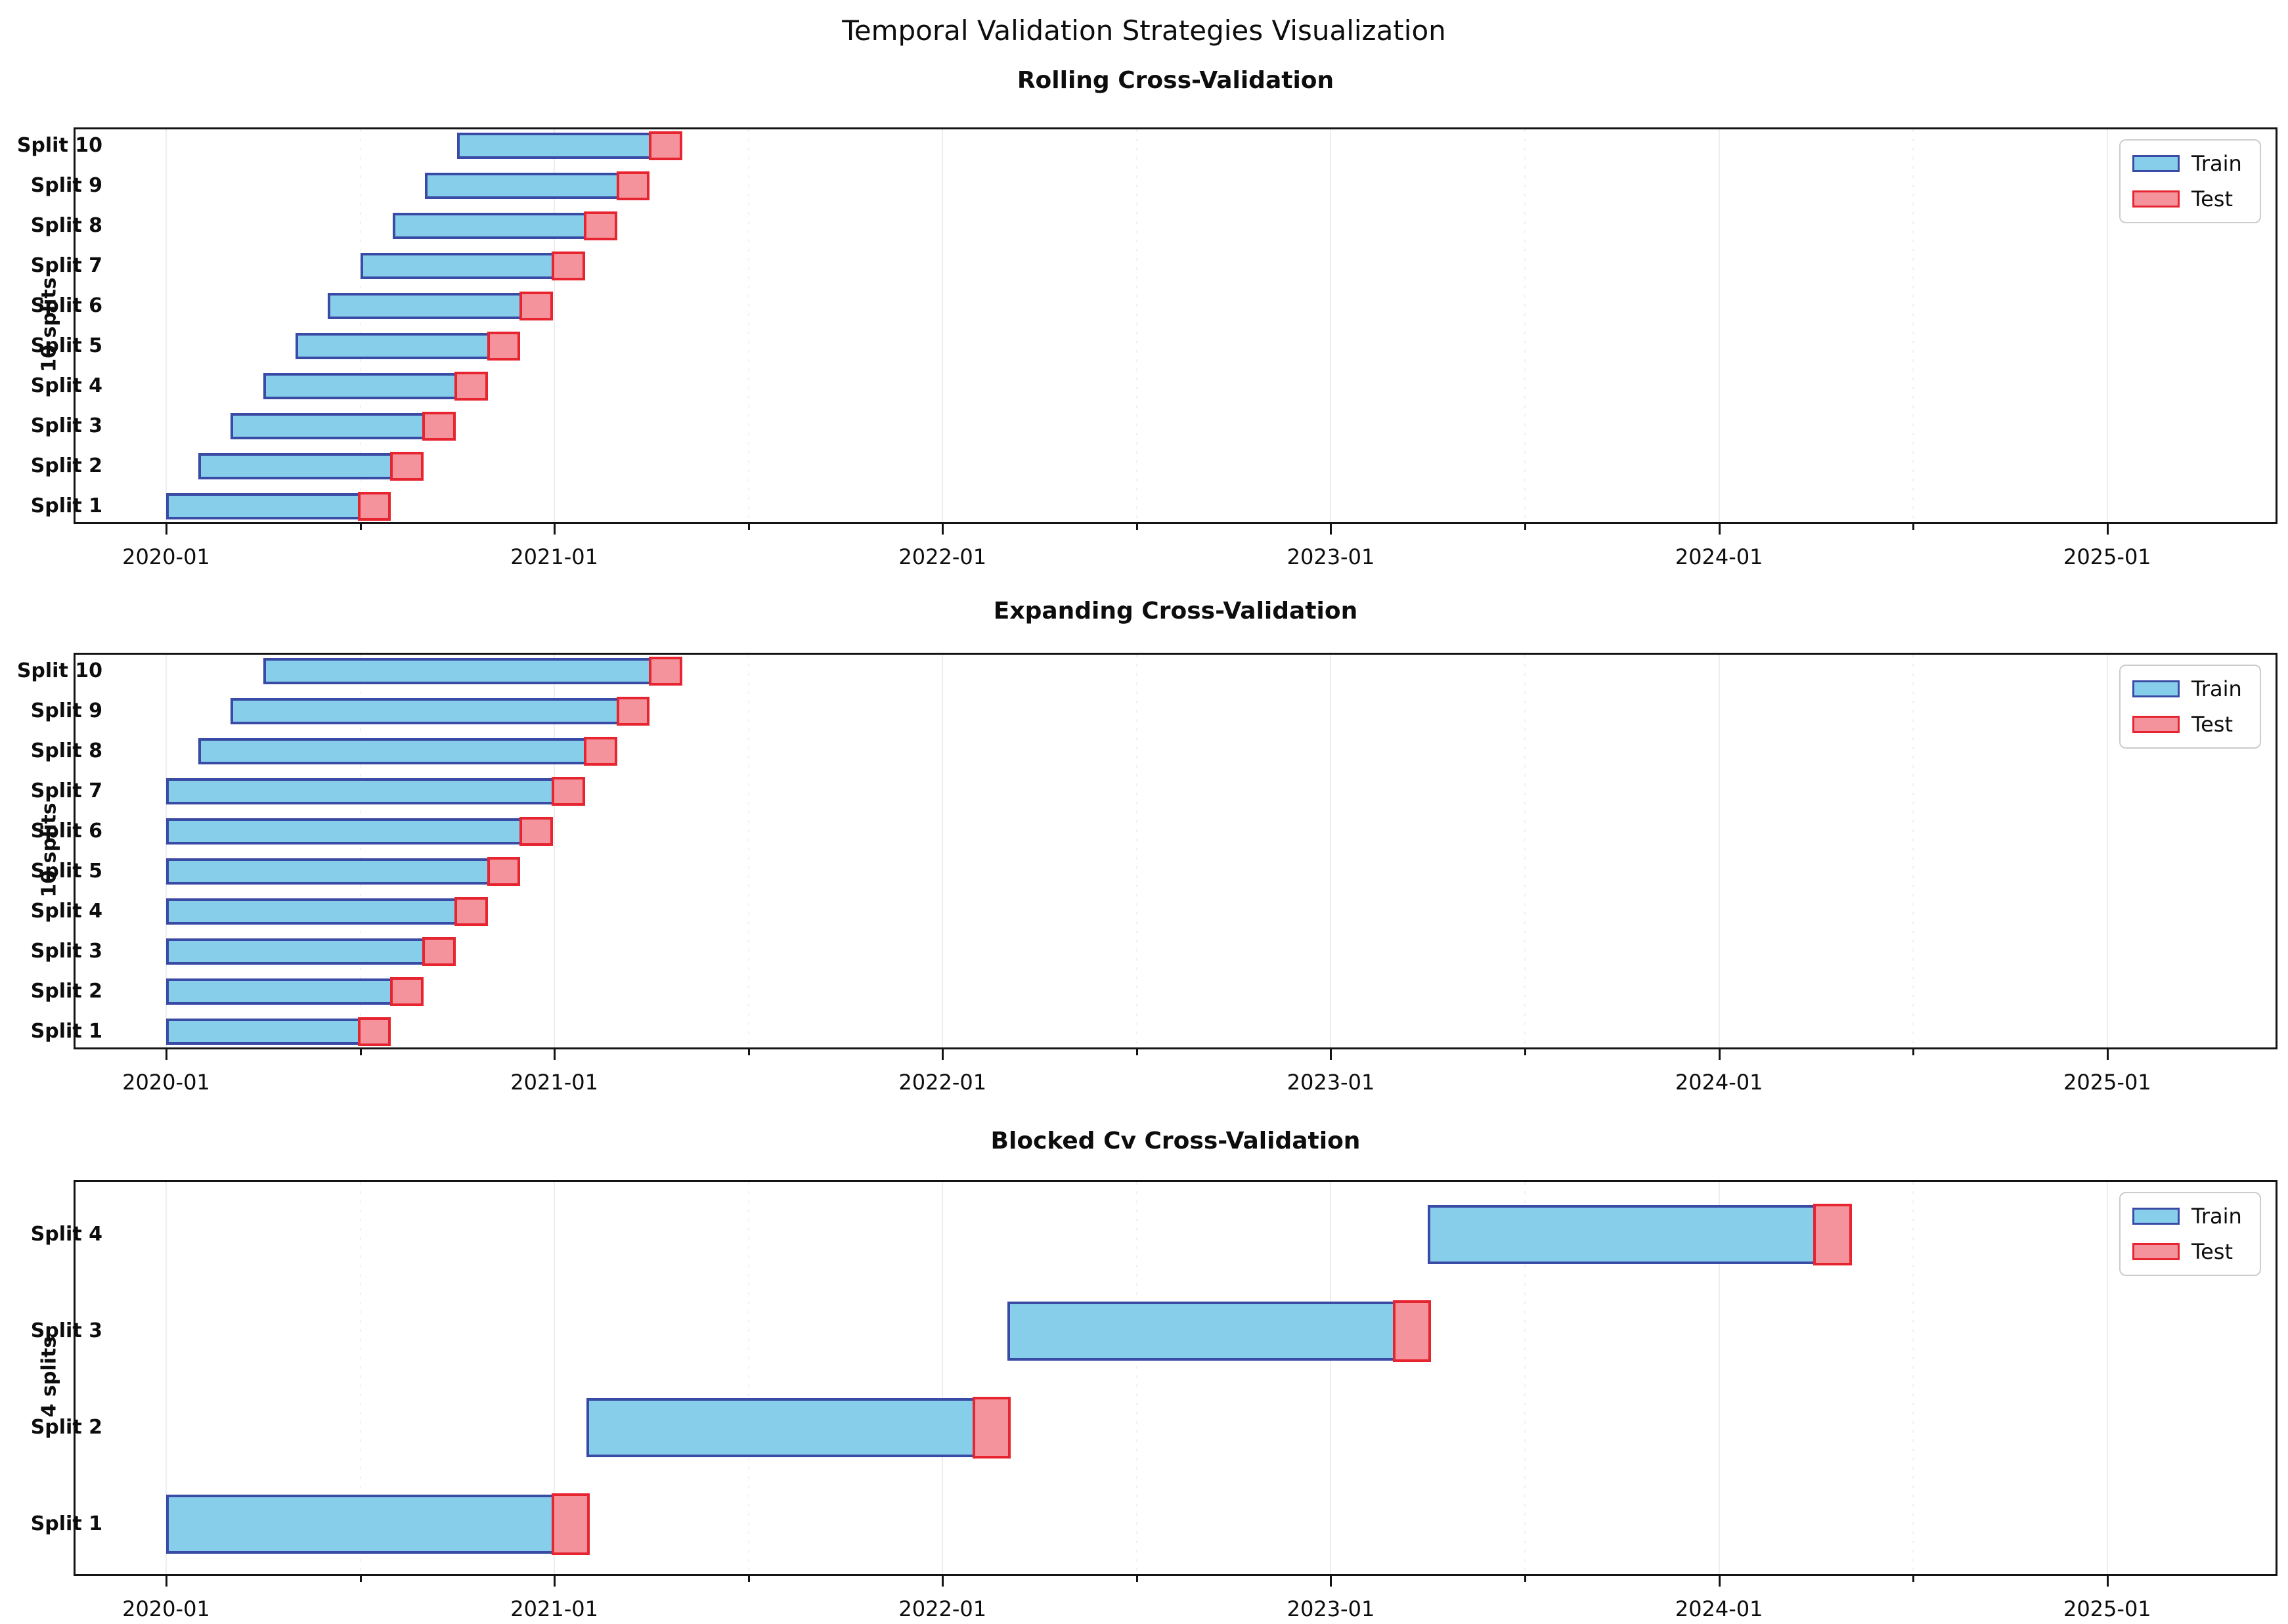  What do you see at coordinates (2156, 1251) in the screenshot?
I see `test-swatch` at bounding box center [2156, 1251].